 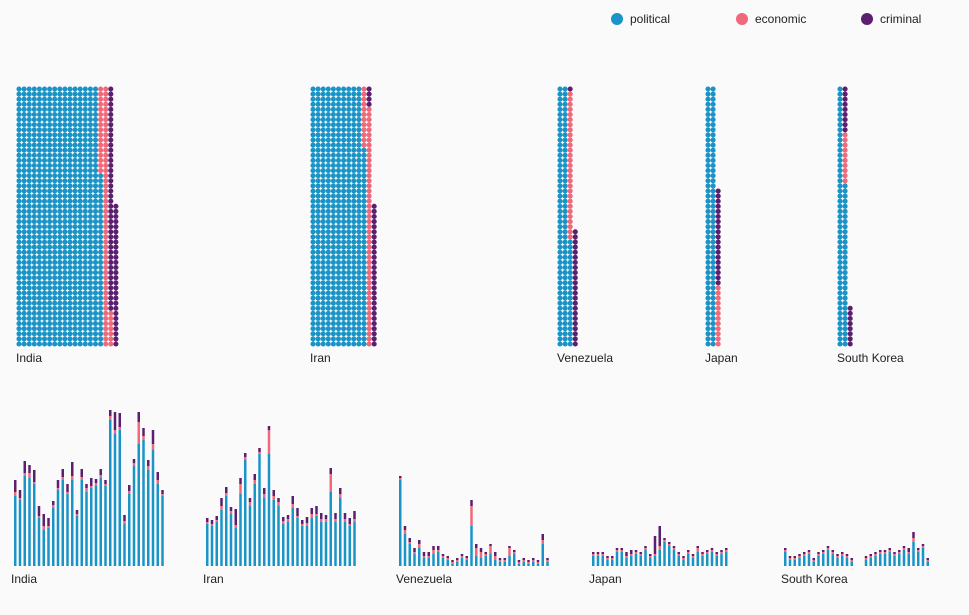 I want to click on waffle-label-india: India, so click(x=29, y=358).